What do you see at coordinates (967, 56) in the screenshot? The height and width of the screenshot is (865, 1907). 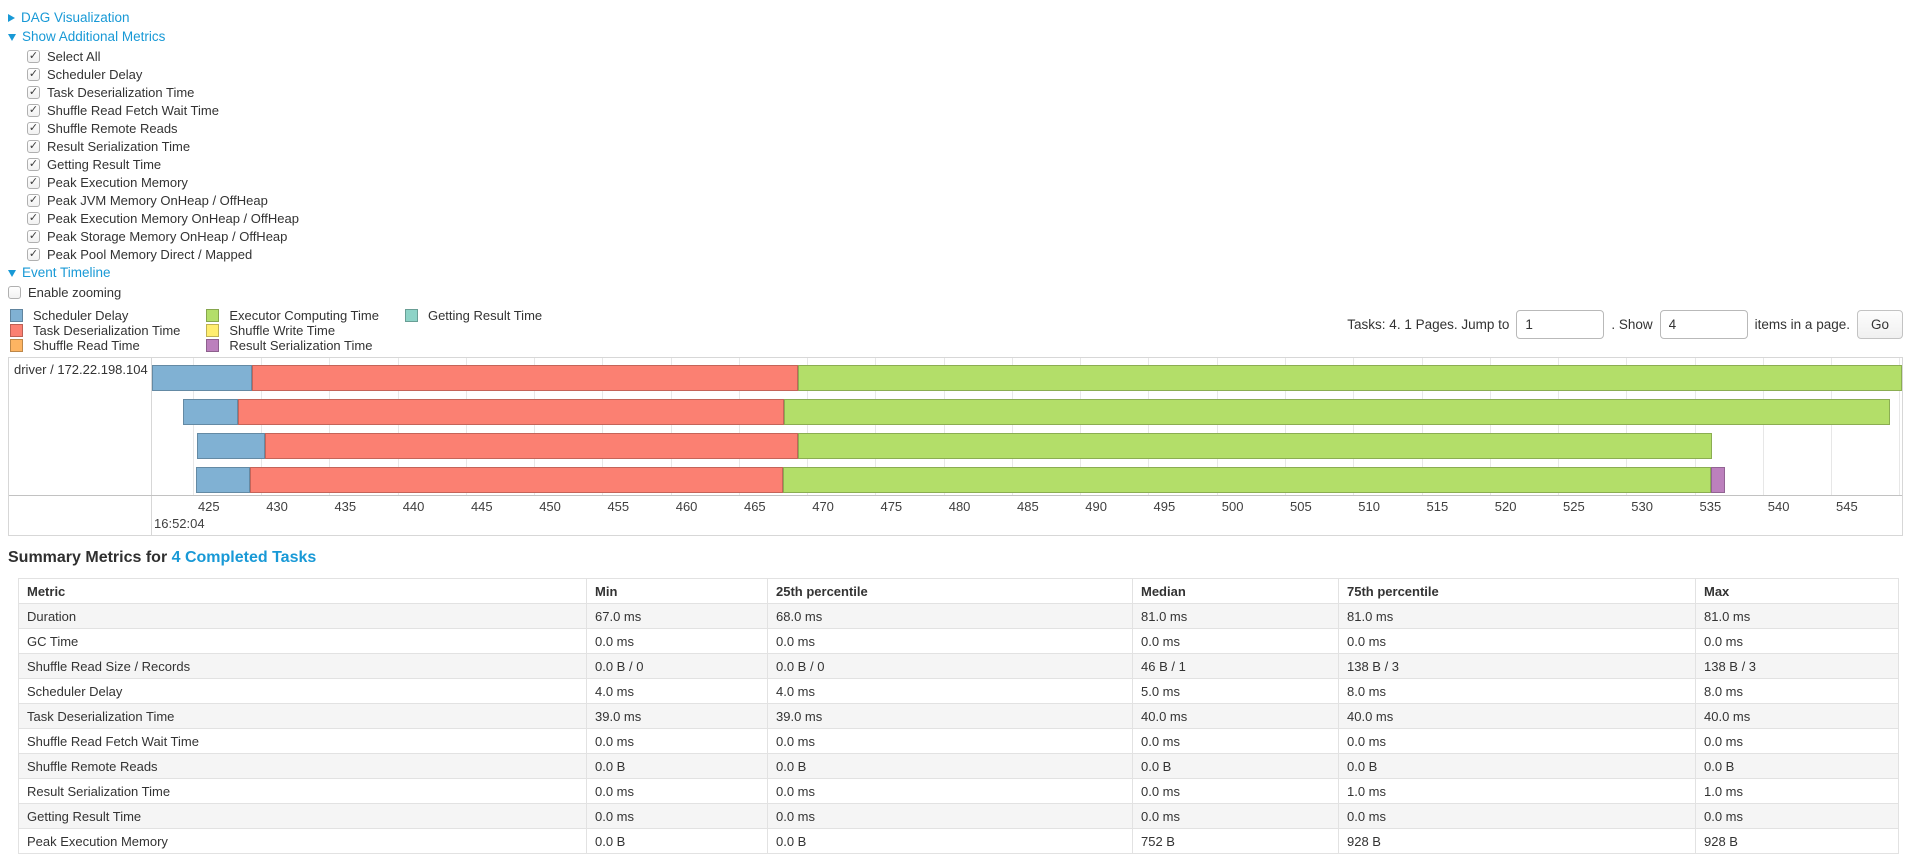 I see `metric-checkbox-item: Select All` at bounding box center [967, 56].